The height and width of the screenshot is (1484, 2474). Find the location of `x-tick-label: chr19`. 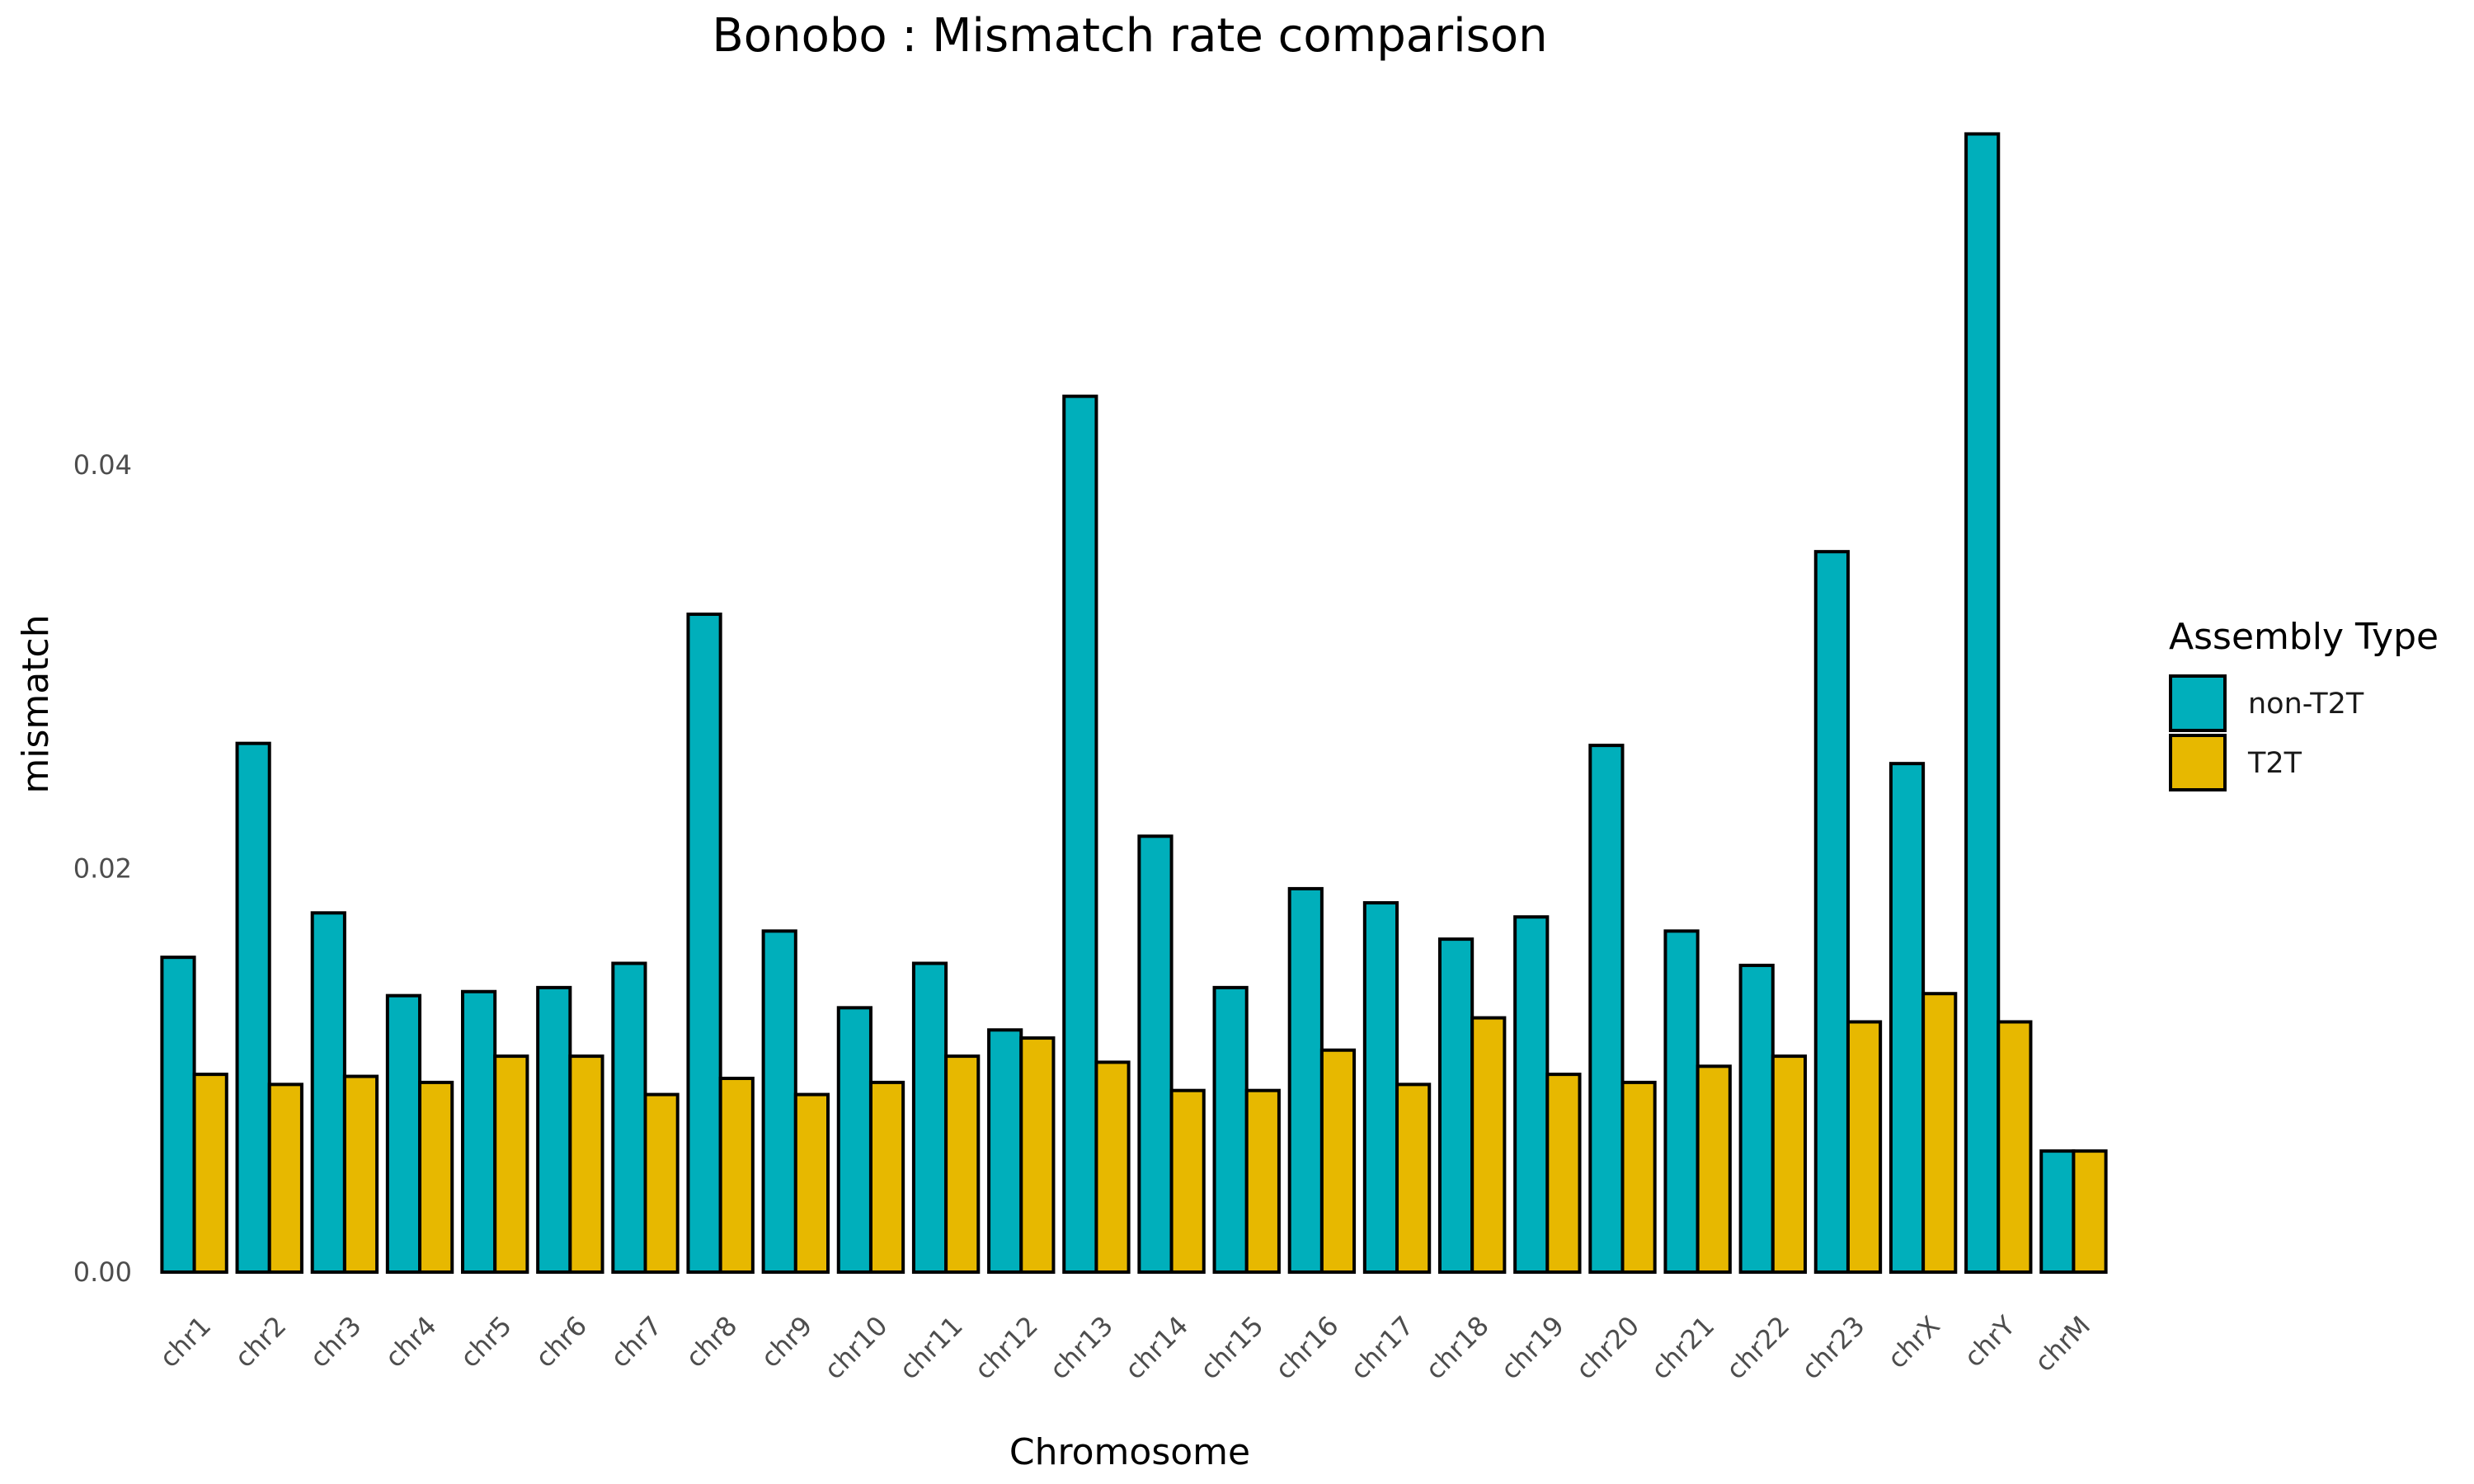

x-tick-label: chr19 is located at coordinates (1532, 1348).